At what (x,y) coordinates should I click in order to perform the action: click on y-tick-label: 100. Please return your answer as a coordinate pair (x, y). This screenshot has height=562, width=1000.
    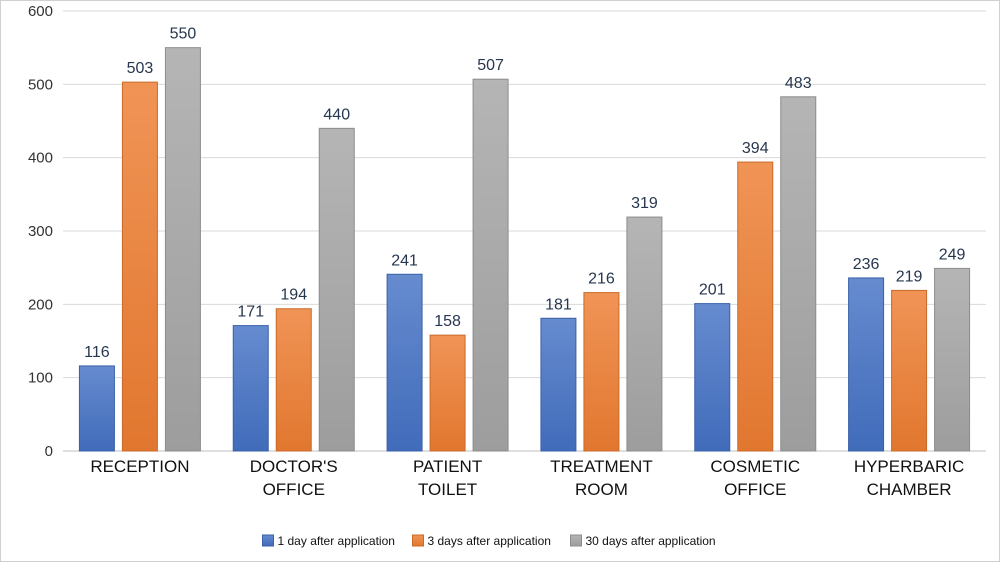
    Looking at the image, I should click on (40, 378).